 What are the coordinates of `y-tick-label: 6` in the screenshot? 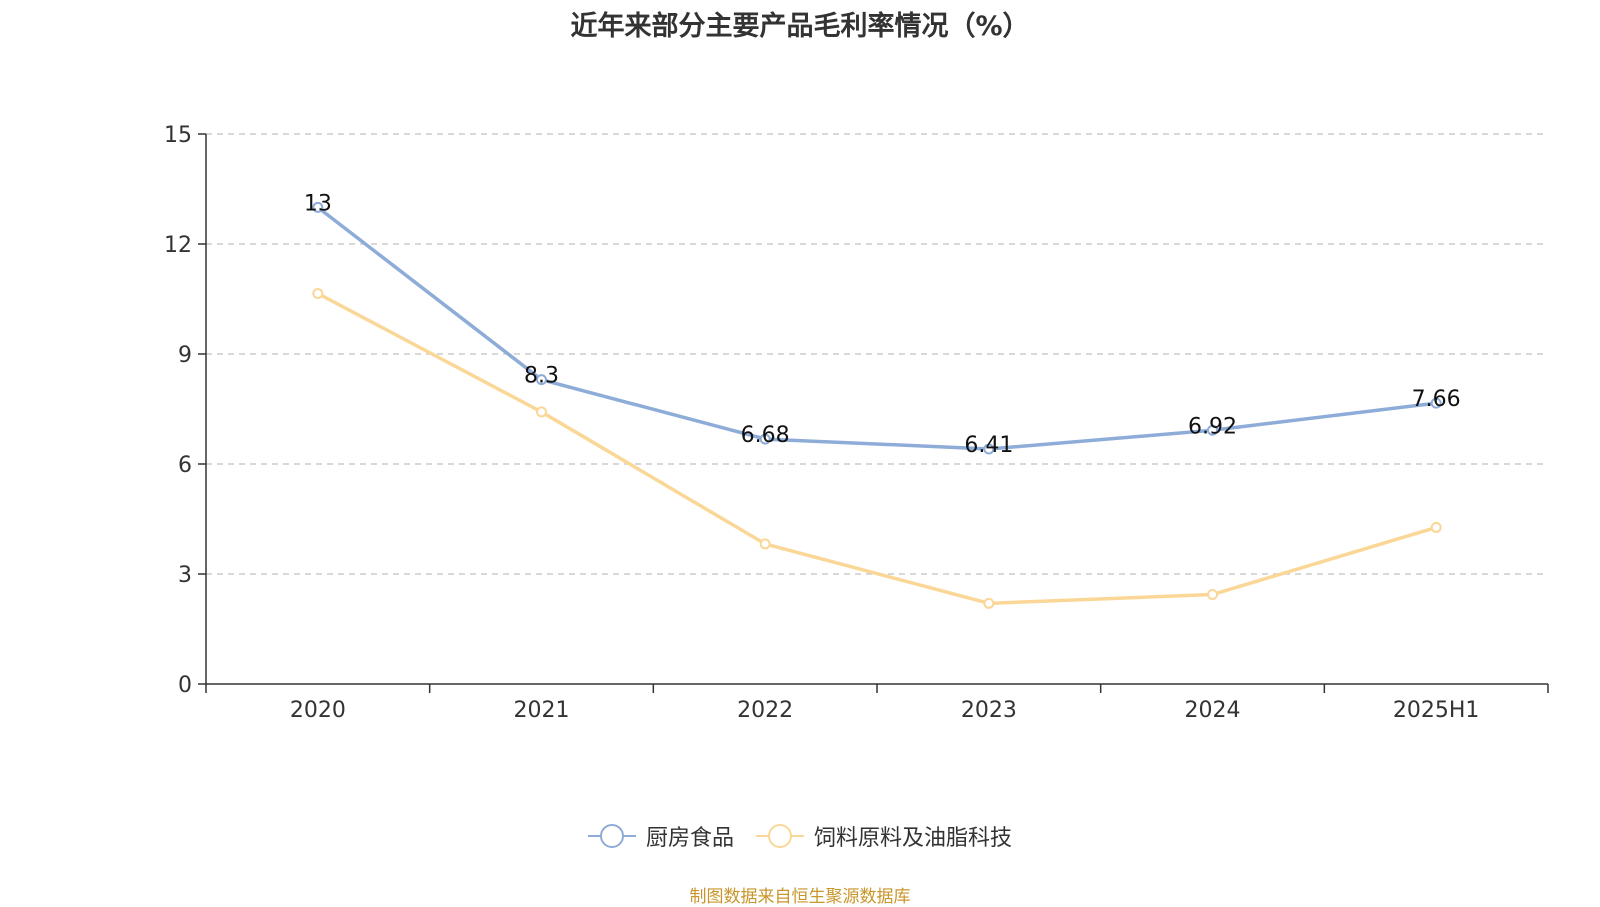 It's located at (185, 465).